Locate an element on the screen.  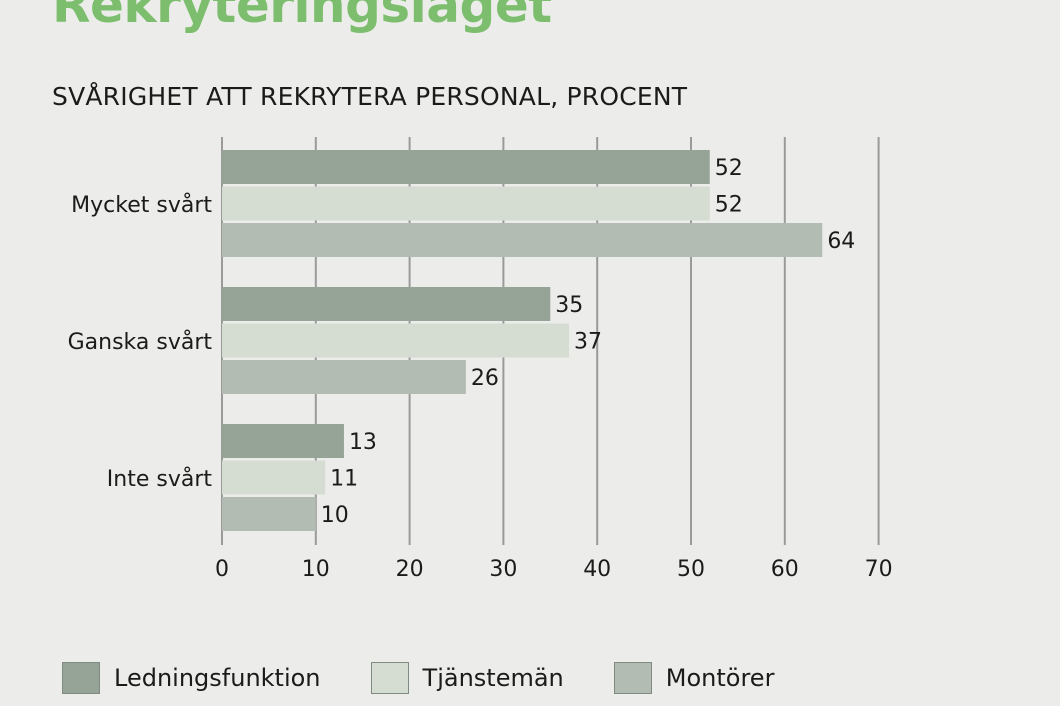
page-heading: Rekryteringsläget is located at coordinates (302, 17).